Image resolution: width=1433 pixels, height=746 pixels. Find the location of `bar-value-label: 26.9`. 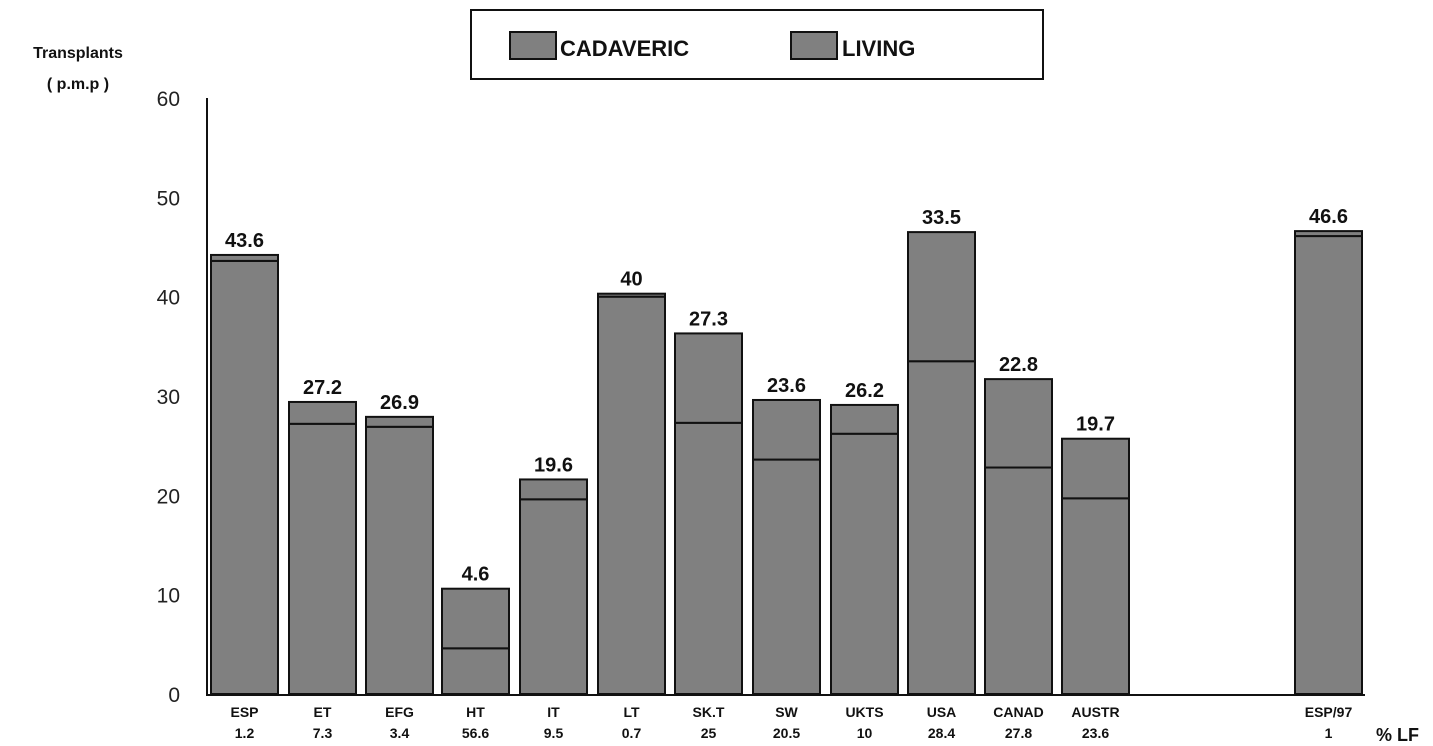

bar-value-label: 26.9 is located at coordinates (399, 403).